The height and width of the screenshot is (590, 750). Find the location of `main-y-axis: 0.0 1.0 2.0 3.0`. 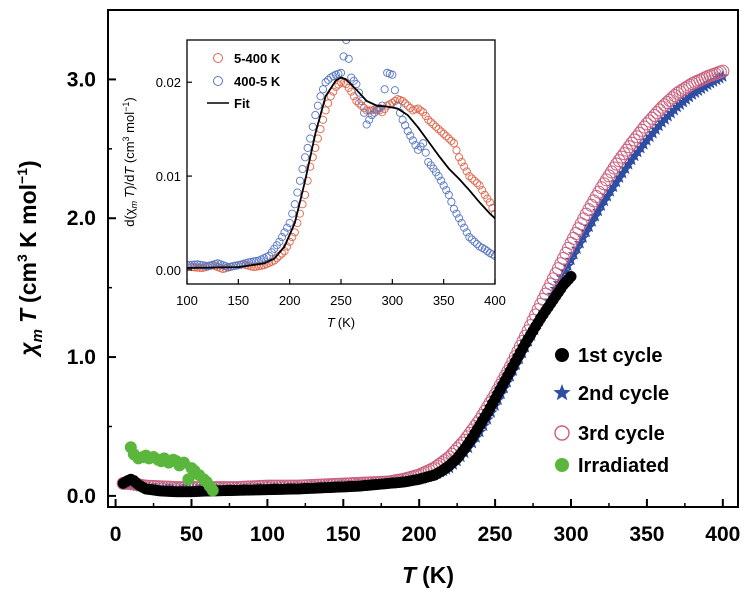

main-y-axis: 0.0 1.0 2.0 3.0 is located at coordinates (91, 258).